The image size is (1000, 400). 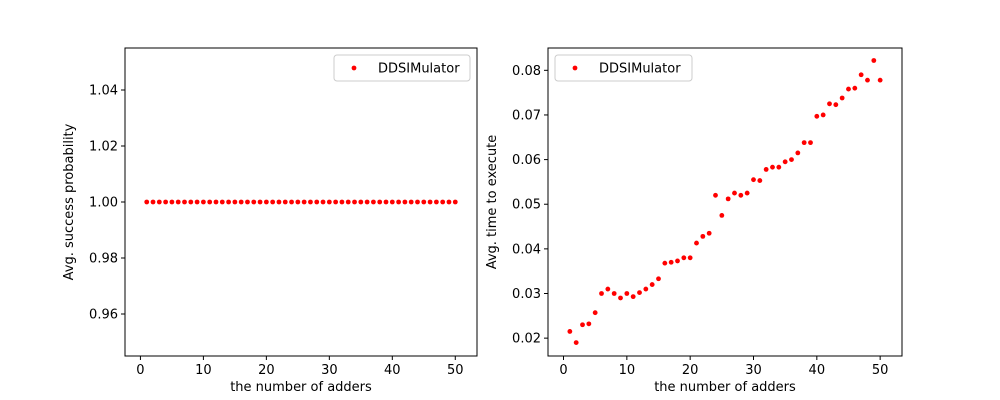 What do you see at coordinates (492, 202) in the screenshot?
I see `y-axis-label: Avg. time to execute` at bounding box center [492, 202].